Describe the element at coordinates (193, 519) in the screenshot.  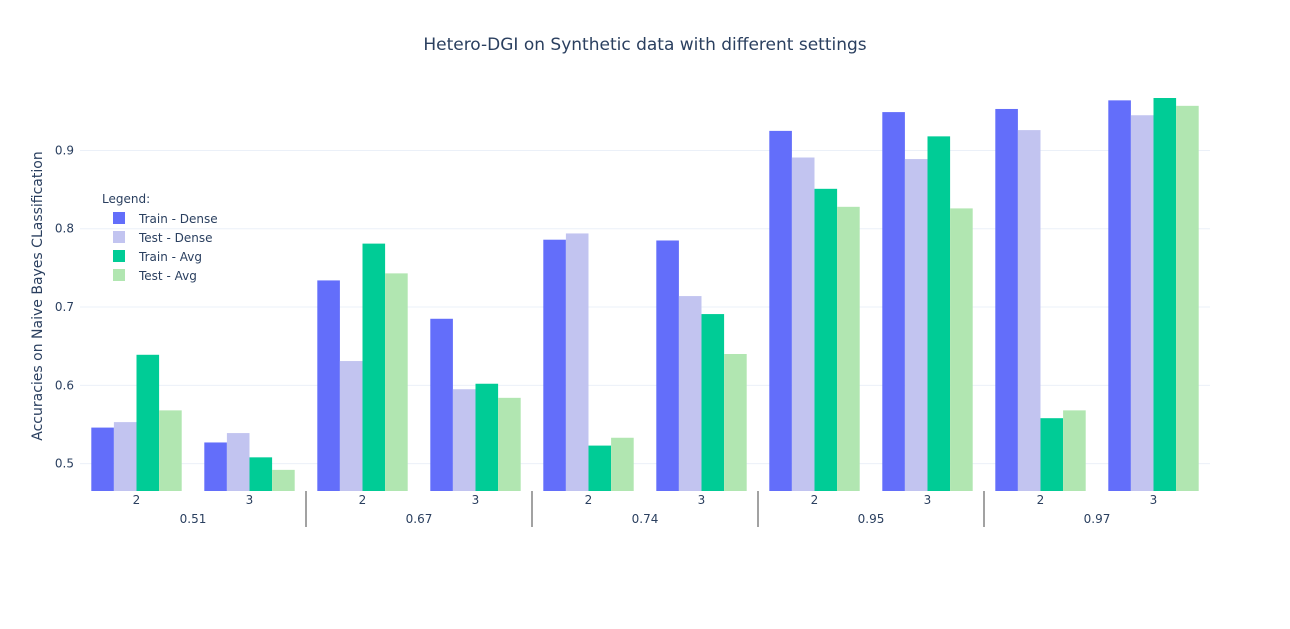
I see `x-group-label: 0.51` at that location.